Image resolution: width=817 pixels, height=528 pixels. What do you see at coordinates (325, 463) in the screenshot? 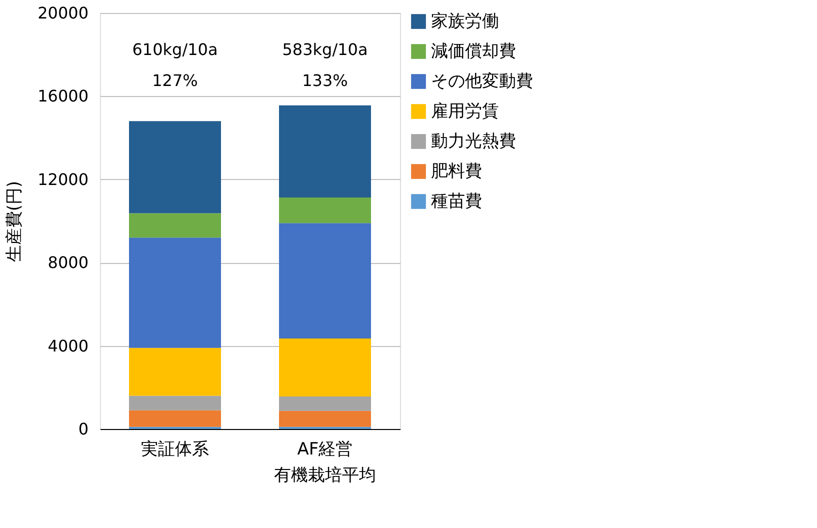
I see `x-tick-label: AF経営有機栽培平均` at bounding box center [325, 463].